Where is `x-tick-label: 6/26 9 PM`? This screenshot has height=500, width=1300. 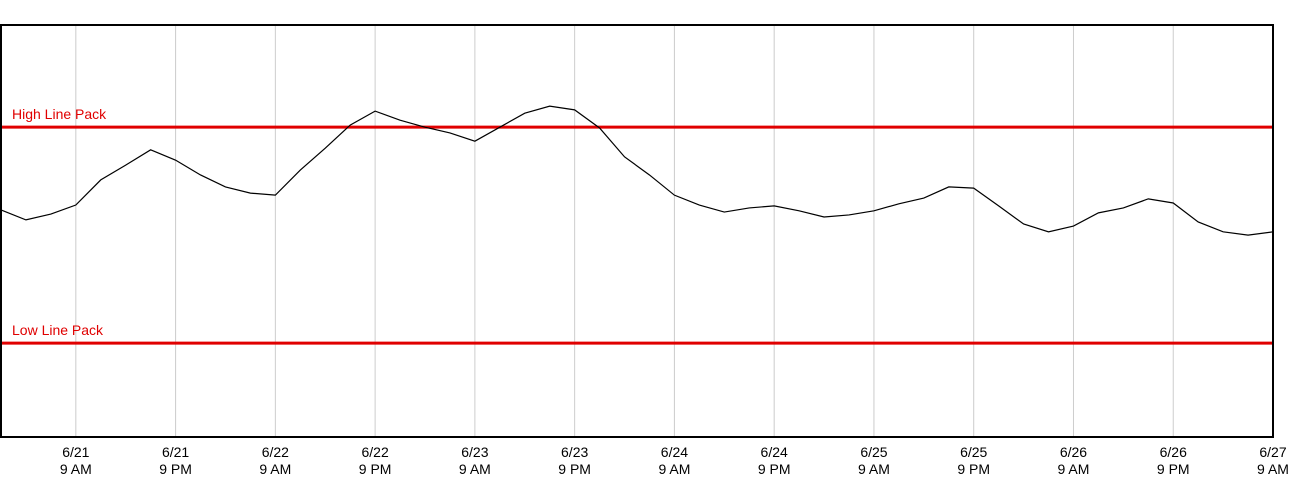
x-tick-label: 6/26 9 PM is located at coordinates (1173, 460).